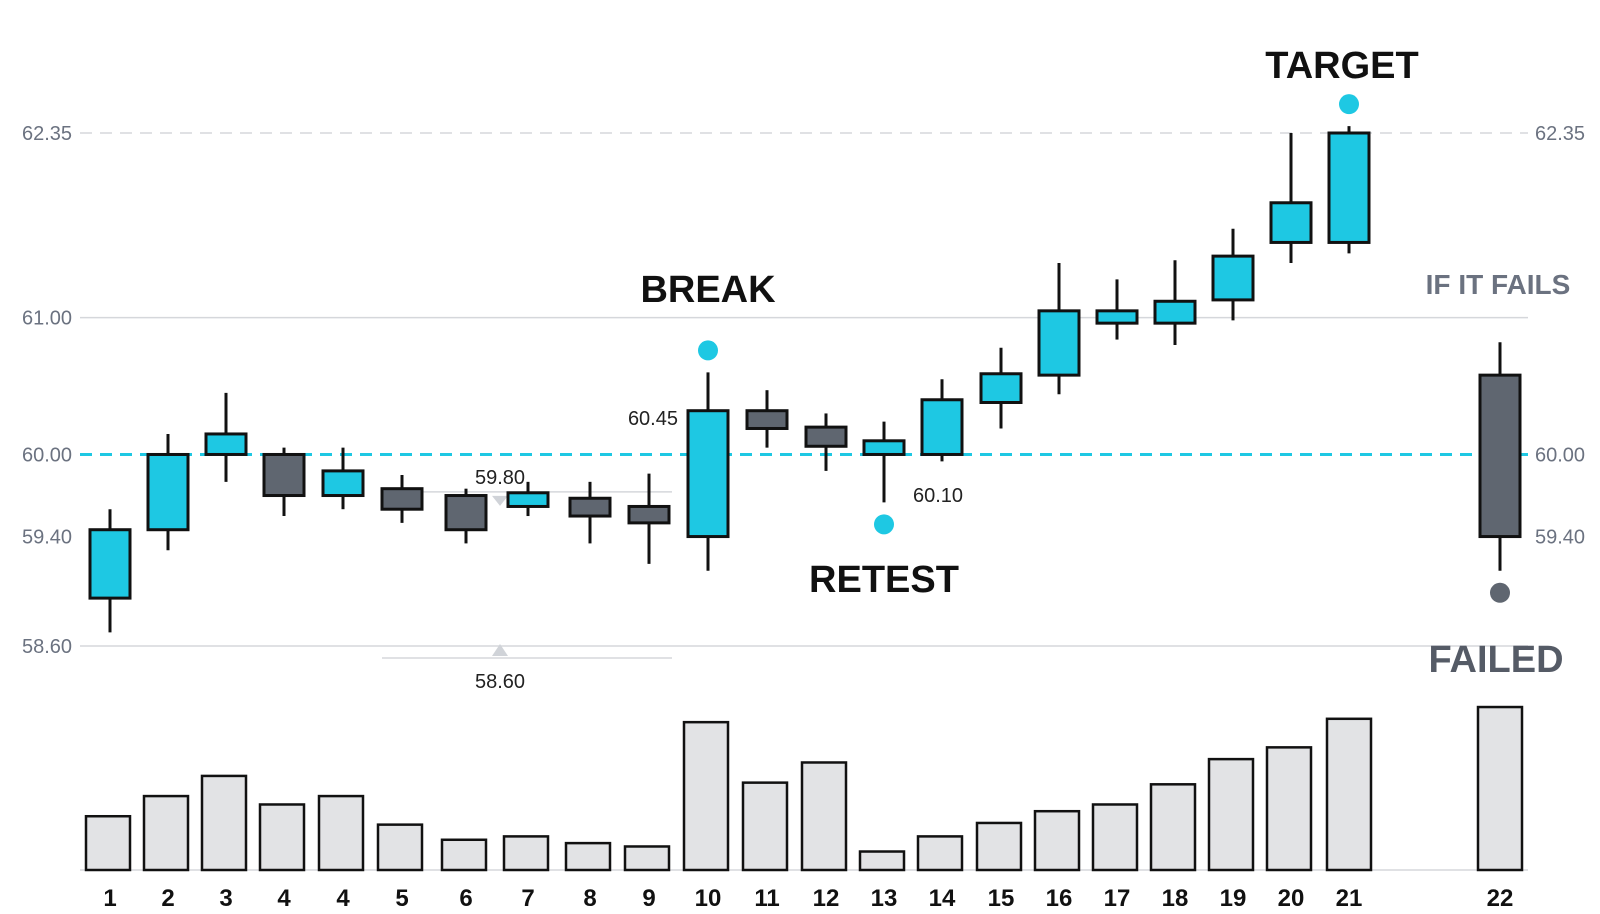 The height and width of the screenshot is (914, 1600). What do you see at coordinates (47, 455) in the screenshot?
I see `y-tick-label: 60.00` at bounding box center [47, 455].